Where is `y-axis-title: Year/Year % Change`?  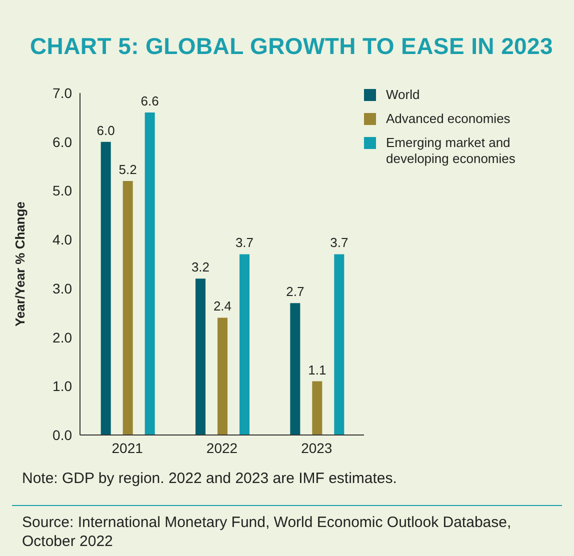 y-axis-title: Year/Year % Change is located at coordinates (20, 264).